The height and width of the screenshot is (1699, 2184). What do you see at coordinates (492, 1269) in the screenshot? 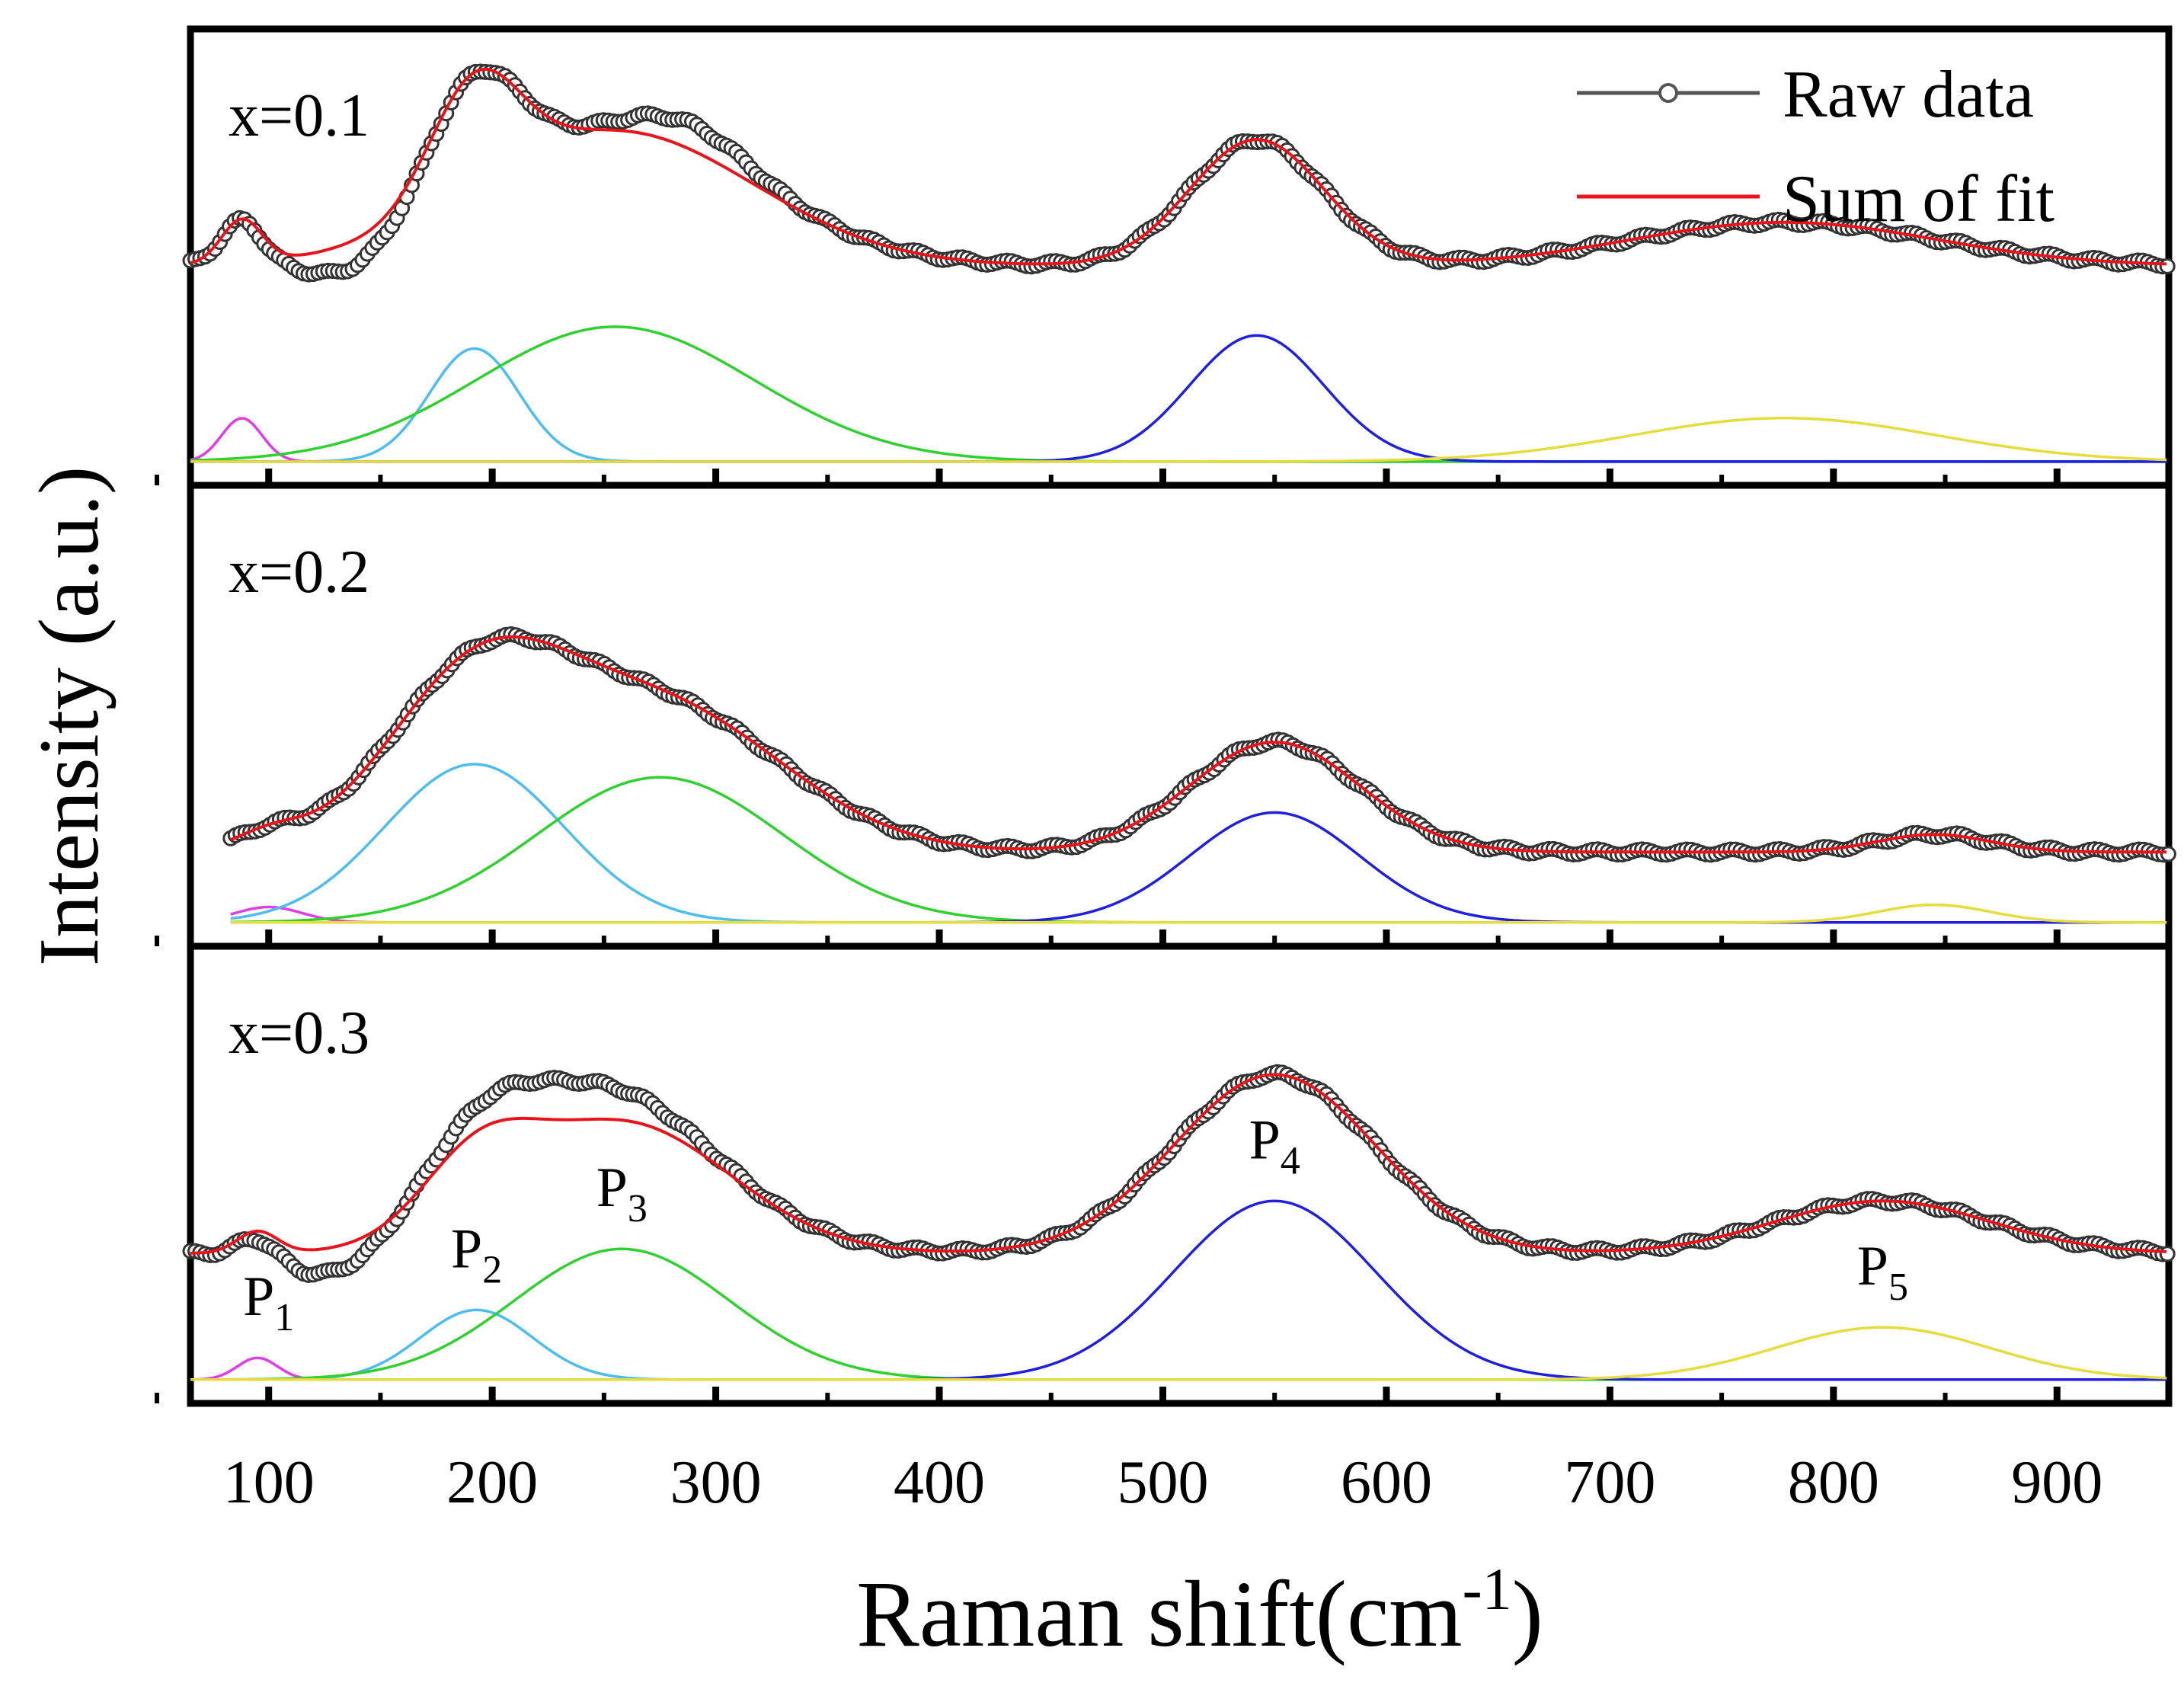
I see `peak-label-subscript: 2` at bounding box center [492, 1269].